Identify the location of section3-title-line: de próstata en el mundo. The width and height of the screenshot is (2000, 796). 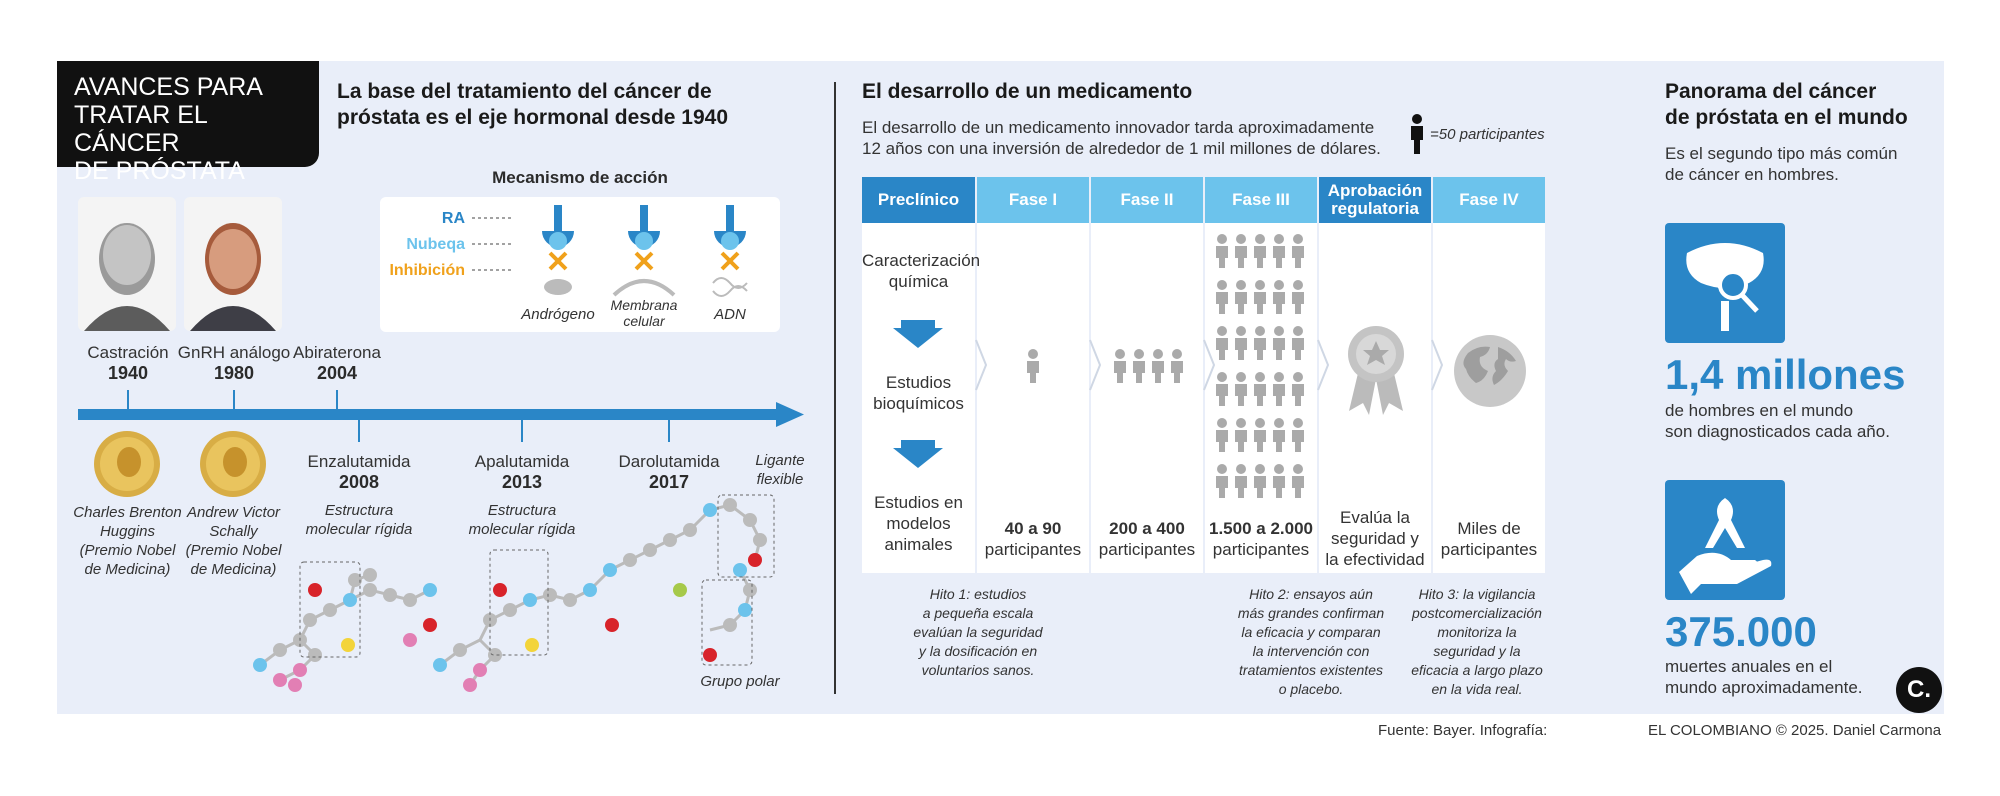
(1786, 117).